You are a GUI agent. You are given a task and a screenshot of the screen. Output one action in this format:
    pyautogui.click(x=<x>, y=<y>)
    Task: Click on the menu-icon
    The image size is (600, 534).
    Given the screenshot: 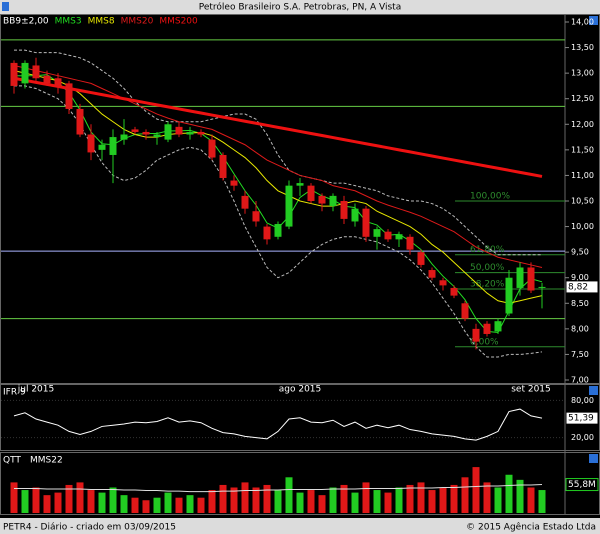 What is the action you would take?
    pyautogui.click(x=5, y=6)
    